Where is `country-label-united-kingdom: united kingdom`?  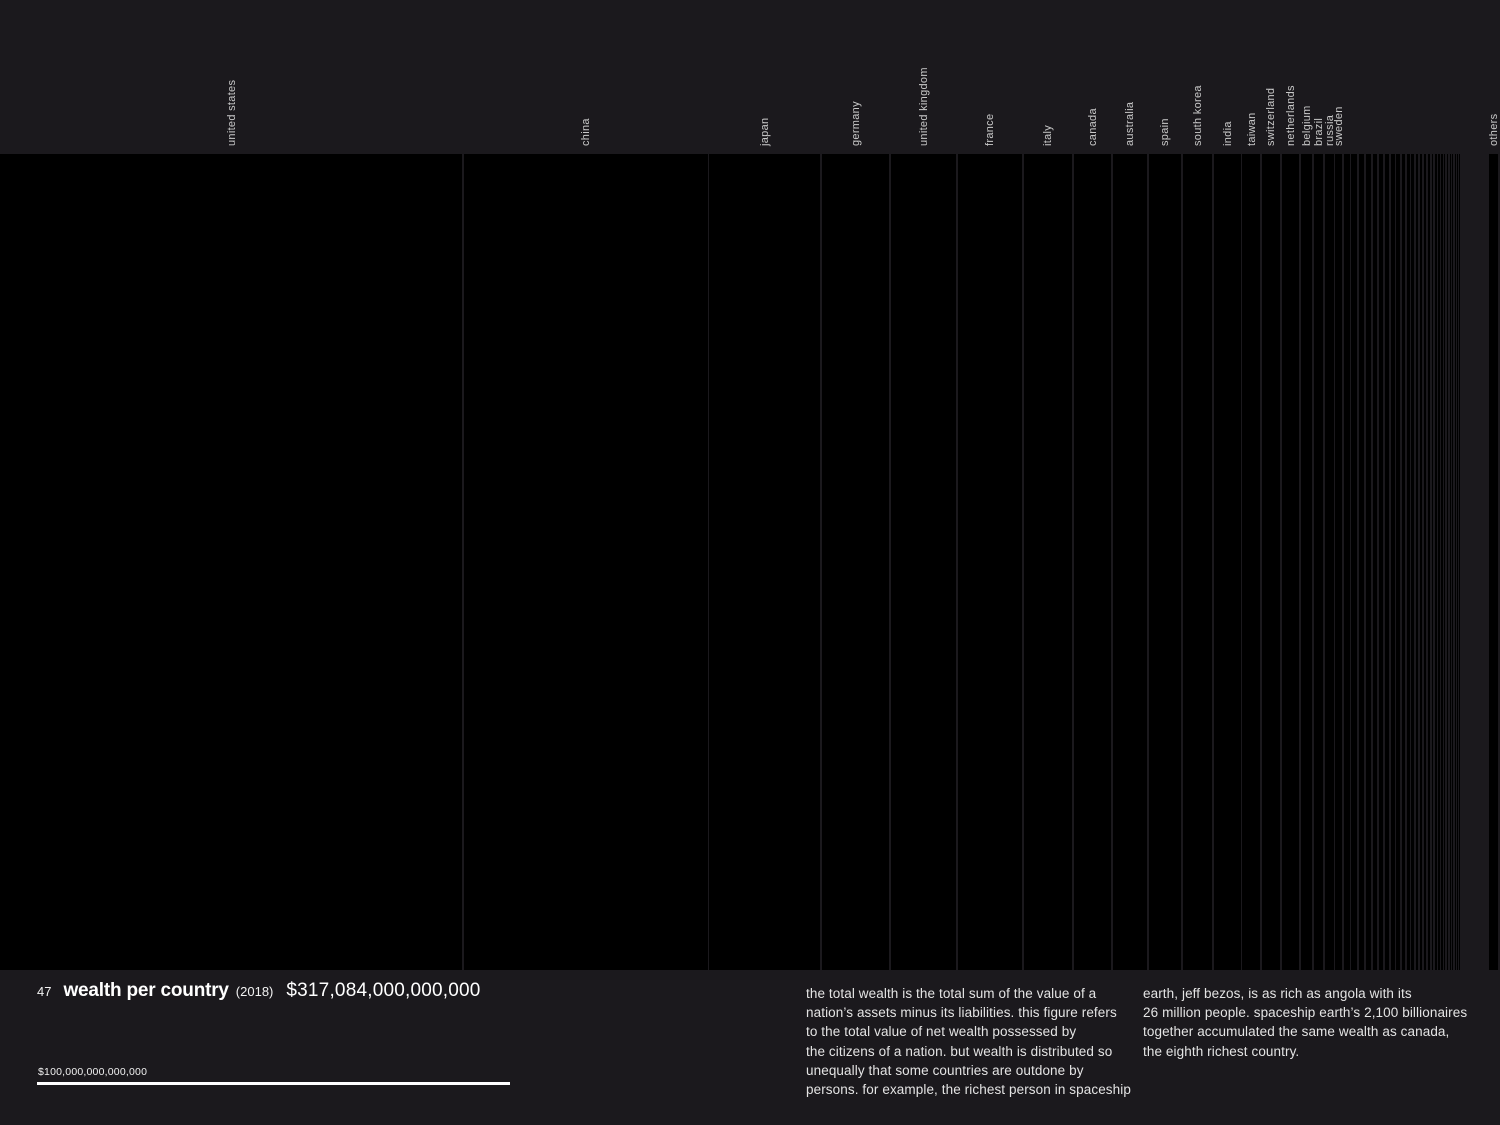
country-label-united-kingdom: united kingdom is located at coordinates (923, 106).